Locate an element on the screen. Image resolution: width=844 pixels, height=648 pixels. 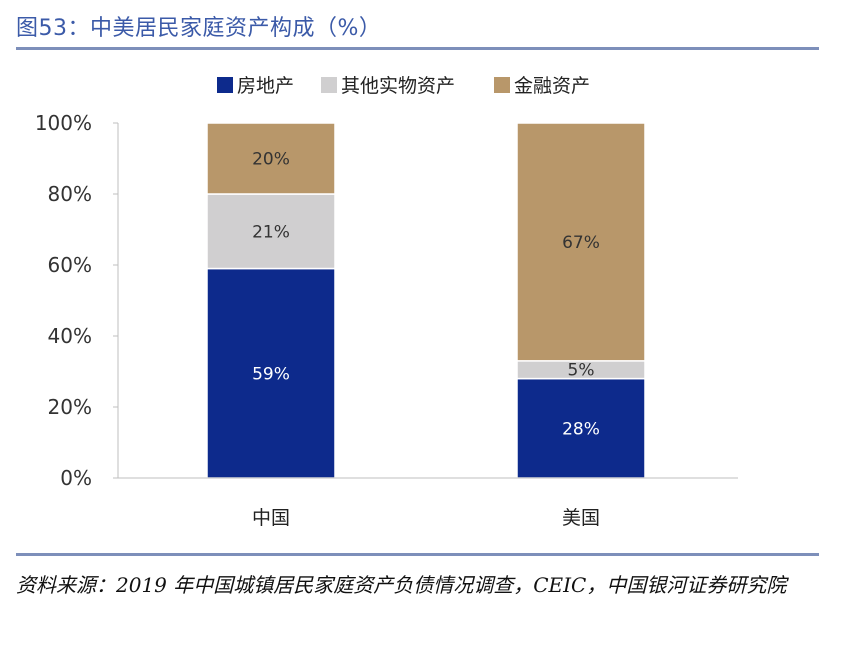
data-label: 28% is located at coordinates (581, 429).